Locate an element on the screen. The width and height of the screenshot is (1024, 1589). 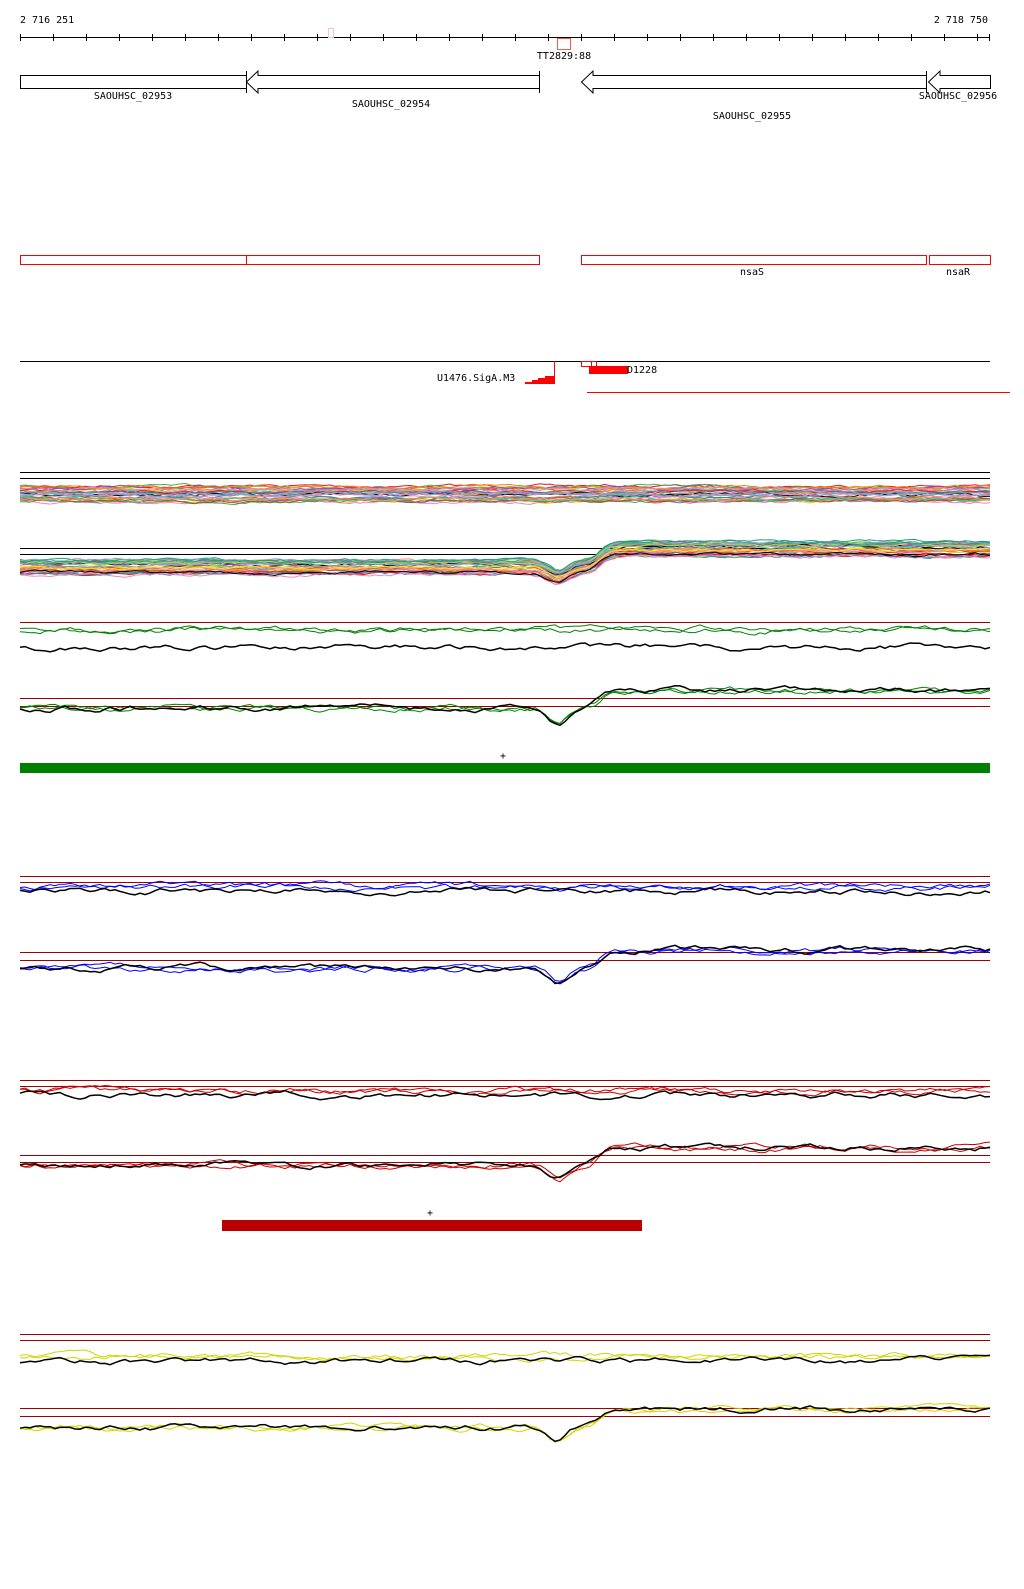
cds-box-nsas is located at coordinates (754, 260).